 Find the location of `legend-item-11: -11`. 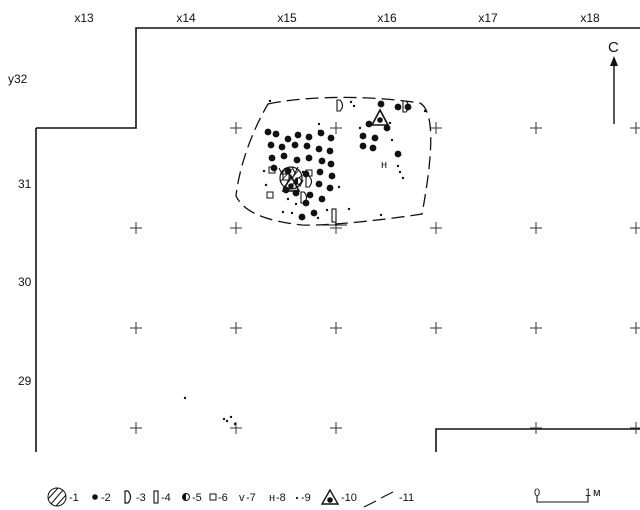

legend-item-11: -11 is located at coordinates (388, 499).